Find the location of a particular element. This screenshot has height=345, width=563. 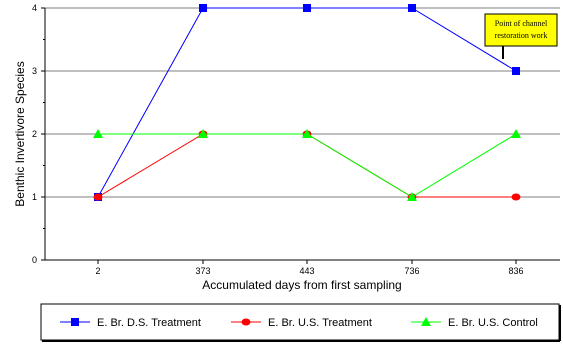

annotation-box is located at coordinates (521, 30).